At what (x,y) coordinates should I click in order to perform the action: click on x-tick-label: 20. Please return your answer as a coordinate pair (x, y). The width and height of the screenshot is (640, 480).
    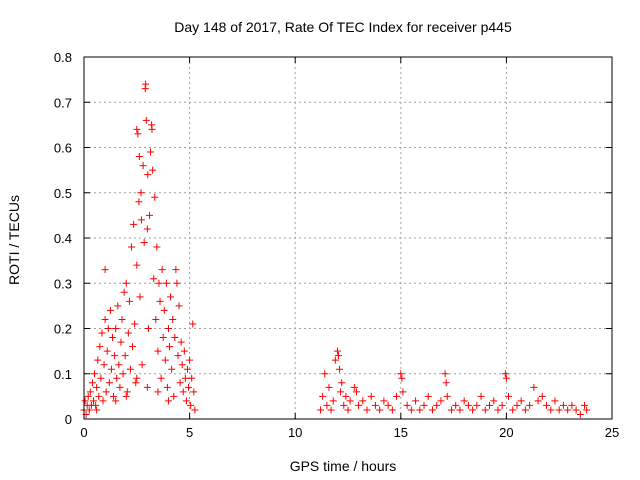
    Looking at the image, I should click on (506, 432).